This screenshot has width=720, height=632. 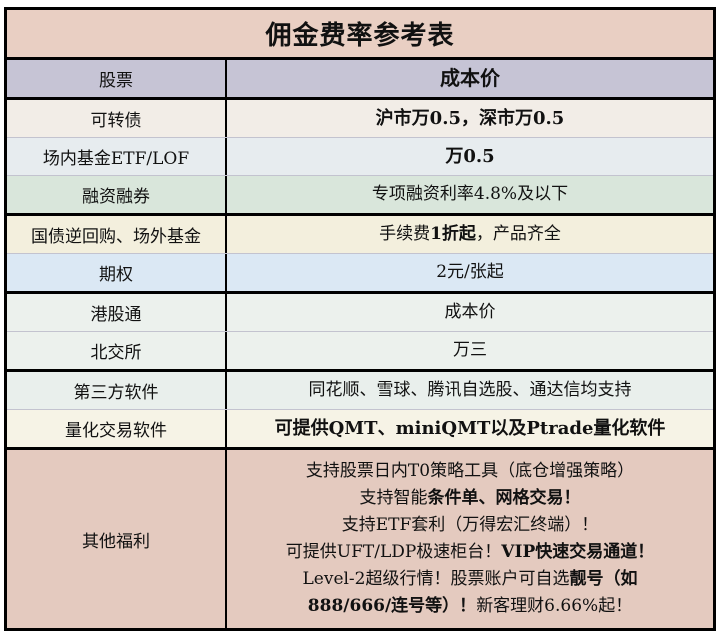 I want to click on table-row: 股票 成本价, so click(x=360, y=80).